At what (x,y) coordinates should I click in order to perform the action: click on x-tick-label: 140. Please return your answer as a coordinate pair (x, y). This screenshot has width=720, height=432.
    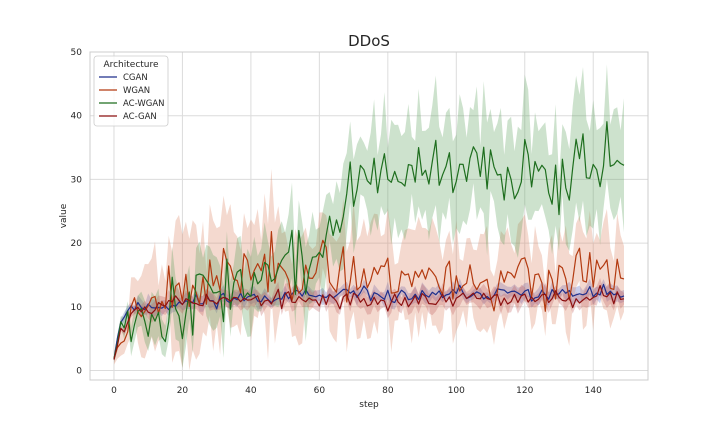
    Looking at the image, I should click on (593, 391).